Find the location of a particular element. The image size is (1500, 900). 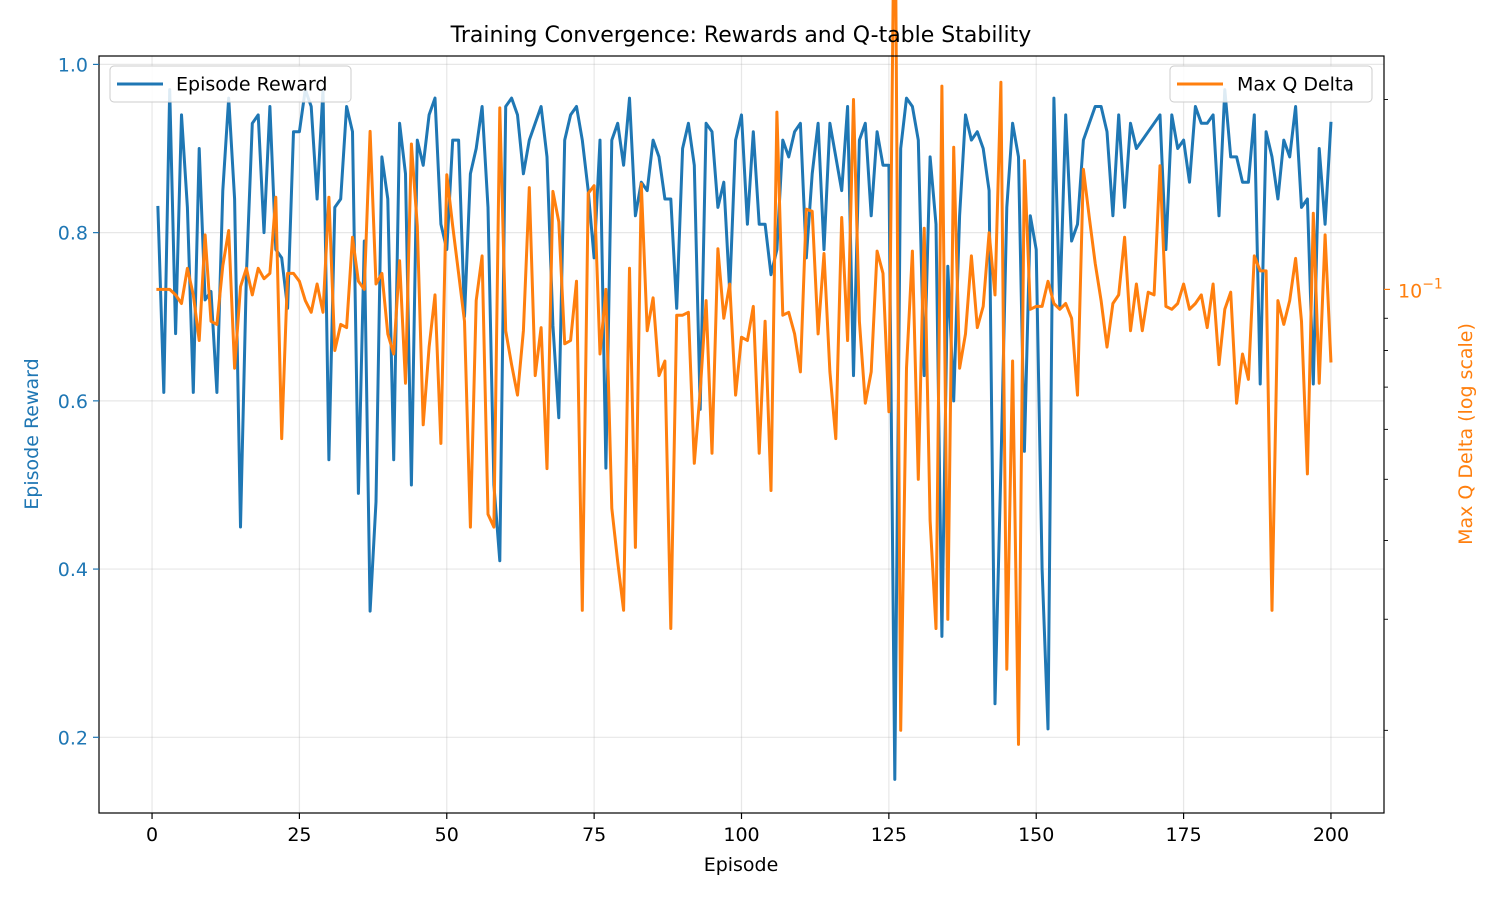

y-left-tick-label: 1.0 is located at coordinates (73, 65).